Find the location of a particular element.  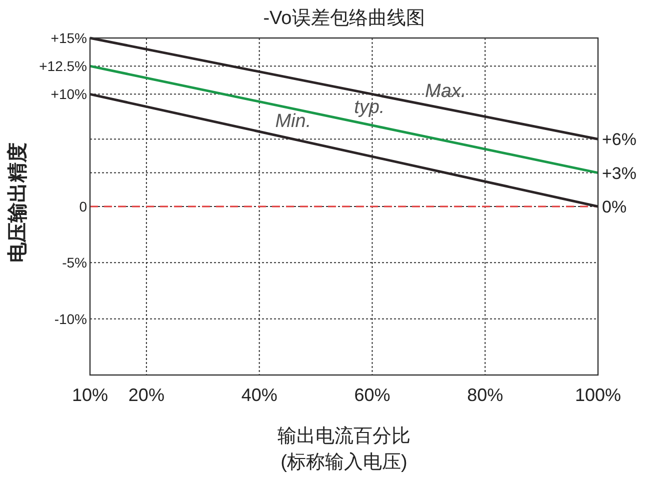

x-tick-label: 80% is located at coordinates (485, 395).